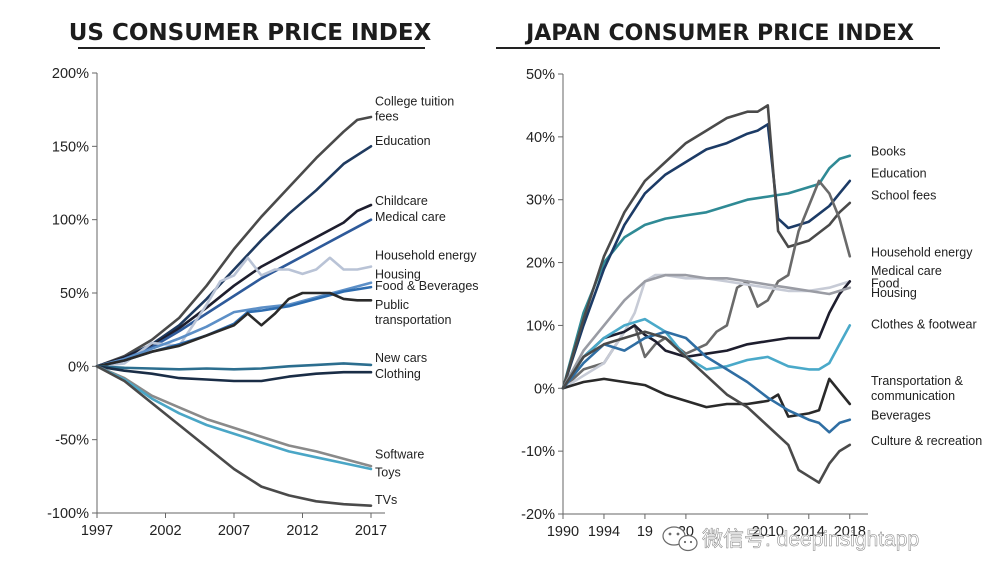 Image resolution: width=1000 pixels, height=582 pixels. I want to click on wechat-icon, so click(680, 539).